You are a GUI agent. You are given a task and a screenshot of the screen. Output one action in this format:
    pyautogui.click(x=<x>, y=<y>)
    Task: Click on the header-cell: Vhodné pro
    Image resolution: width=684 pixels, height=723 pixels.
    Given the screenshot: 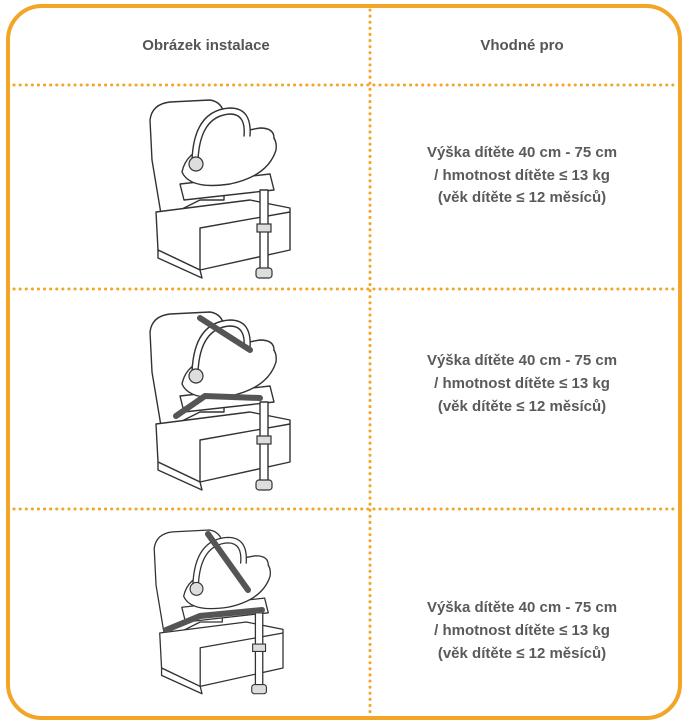 What is the action you would take?
    pyautogui.click(x=521, y=45)
    